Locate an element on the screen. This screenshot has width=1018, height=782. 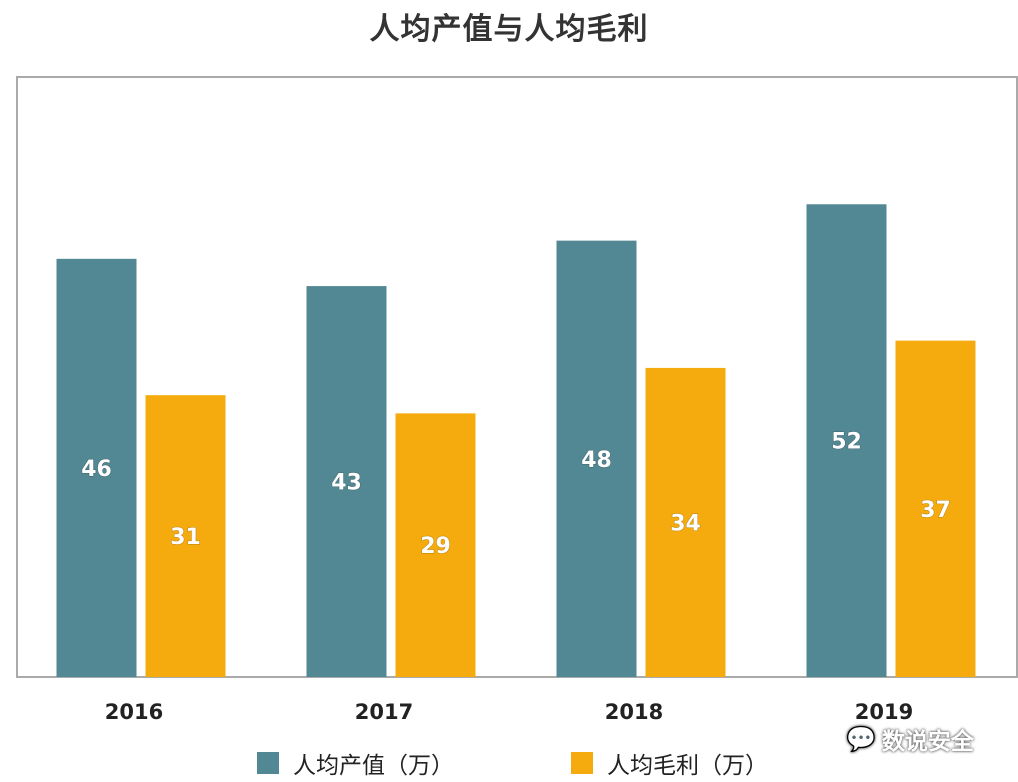
x-tick-label-2018: 2018 is located at coordinates (634, 712).